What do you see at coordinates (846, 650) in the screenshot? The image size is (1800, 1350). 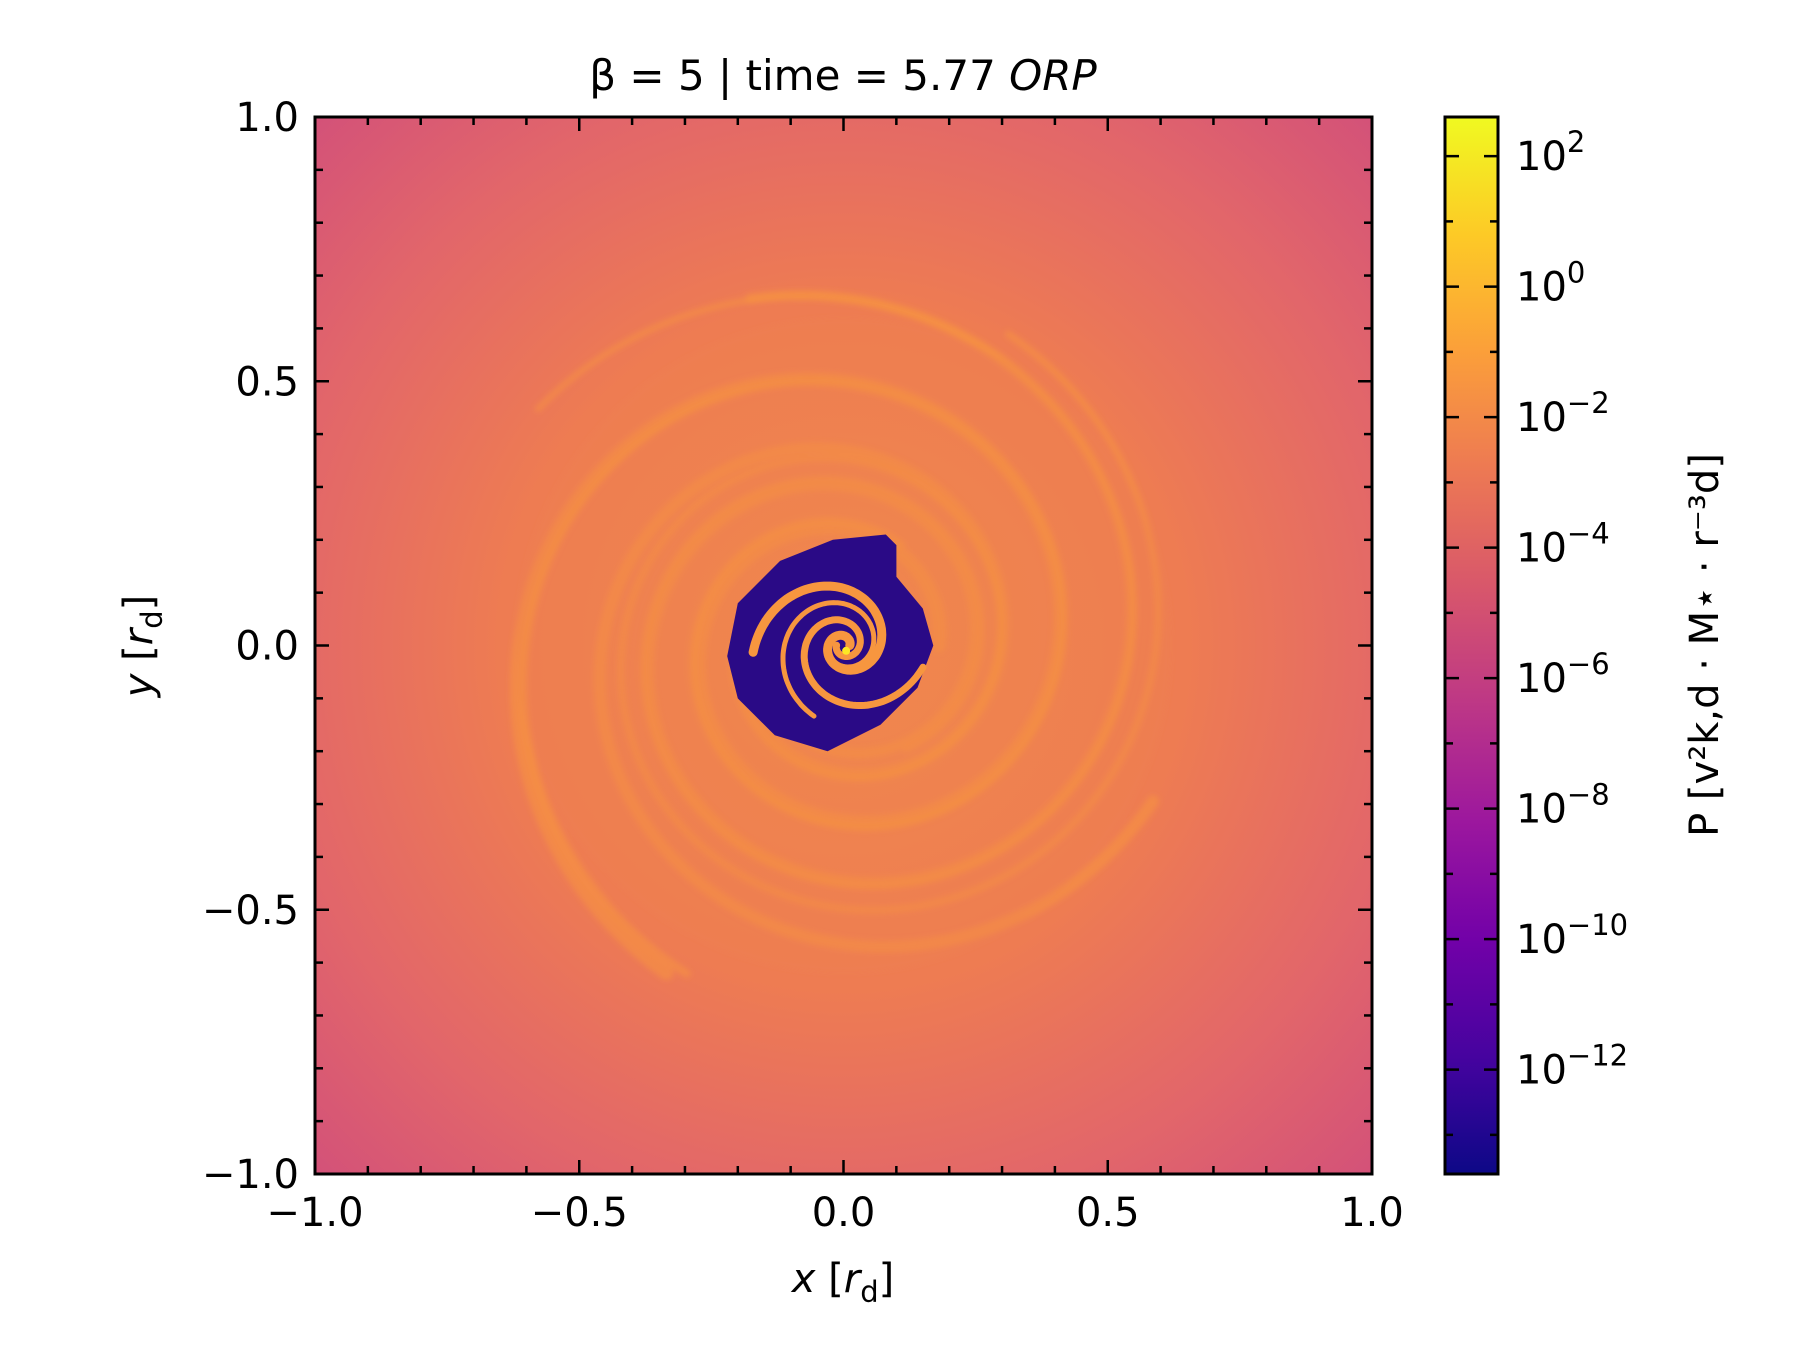 I see `core-point` at bounding box center [846, 650].